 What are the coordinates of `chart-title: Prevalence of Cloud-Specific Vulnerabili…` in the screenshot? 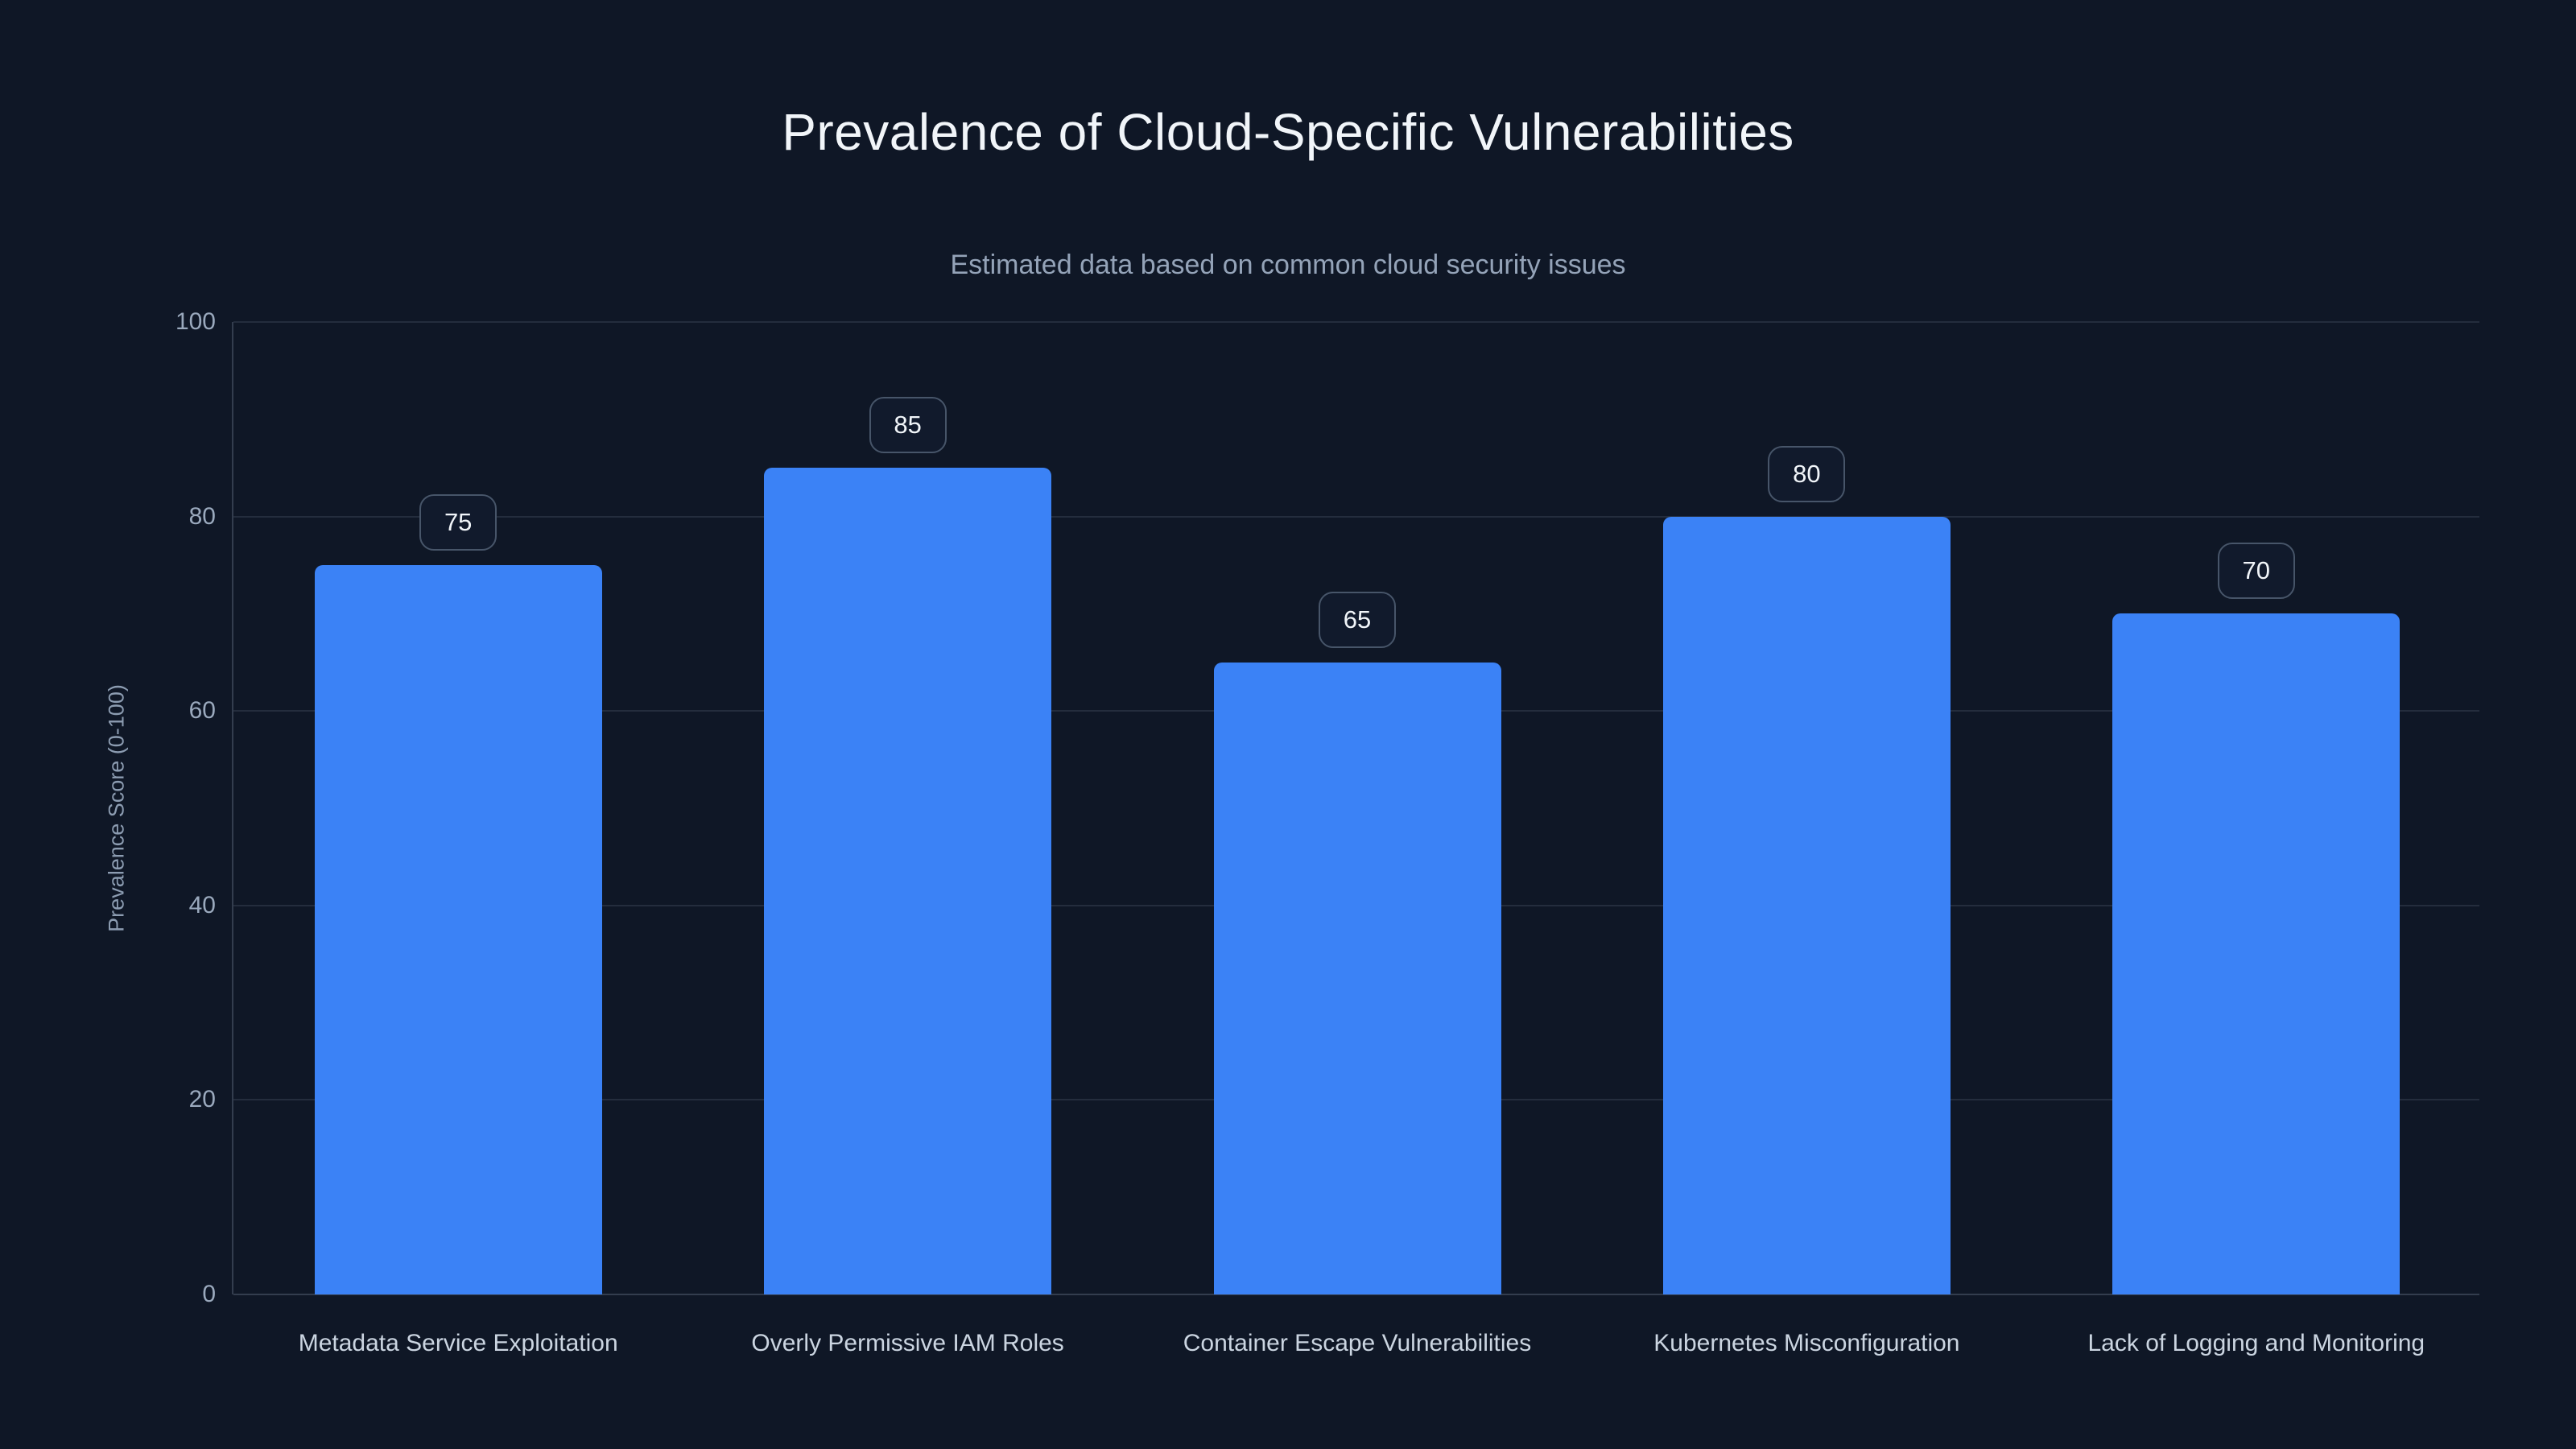 It's located at (1288, 132).